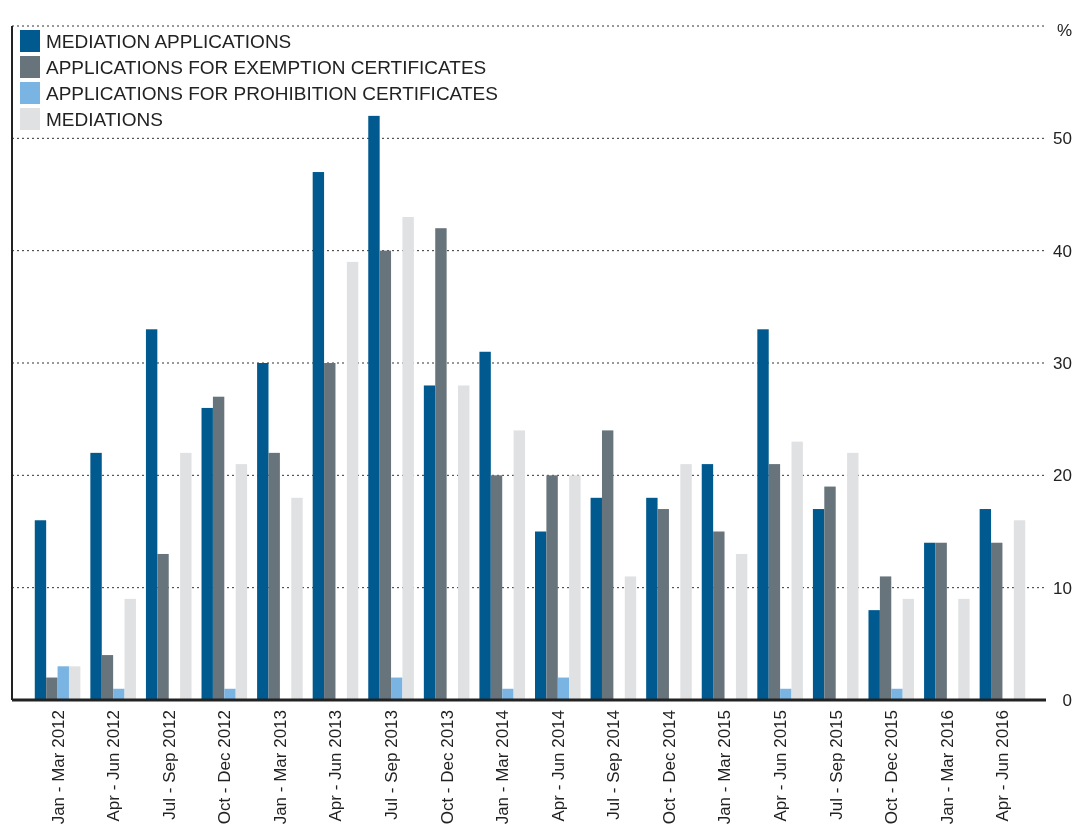  I want to click on x-tick-label: Jul - Sep 2013, so click(391, 765).